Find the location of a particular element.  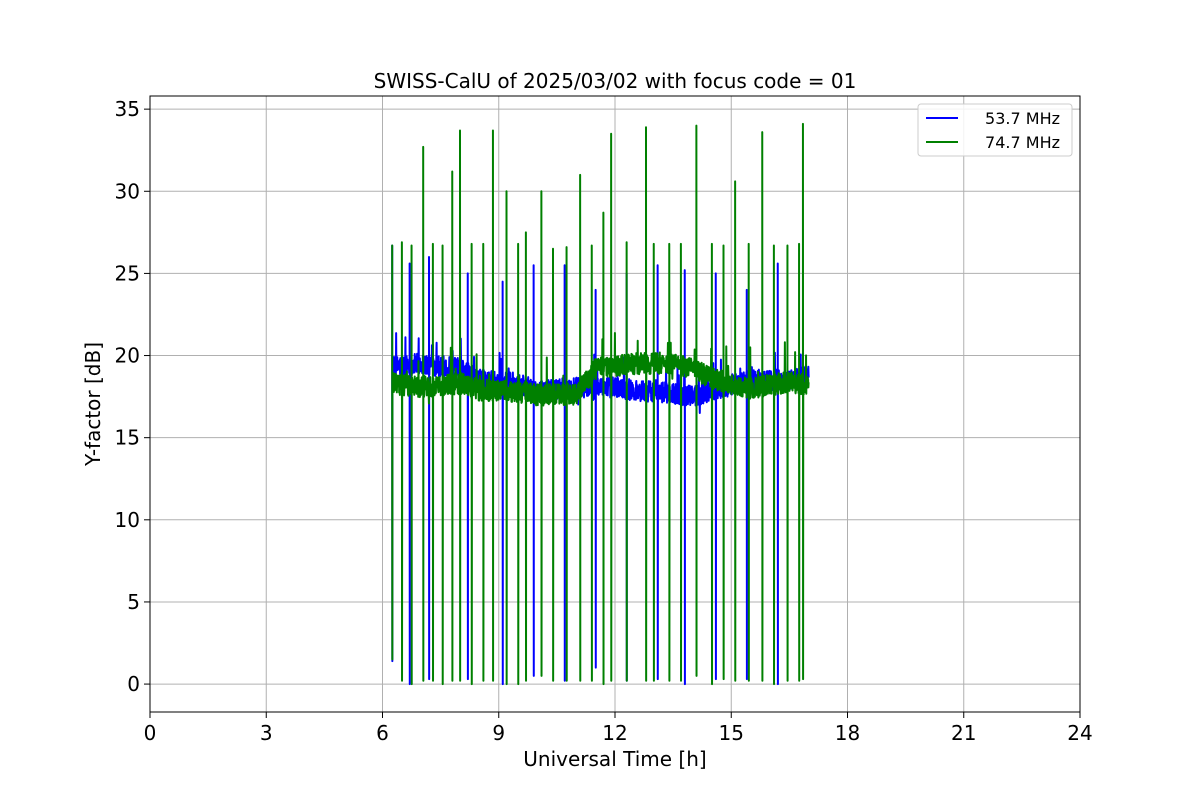

y-tick-label: 25 is located at coordinates (127, 273).